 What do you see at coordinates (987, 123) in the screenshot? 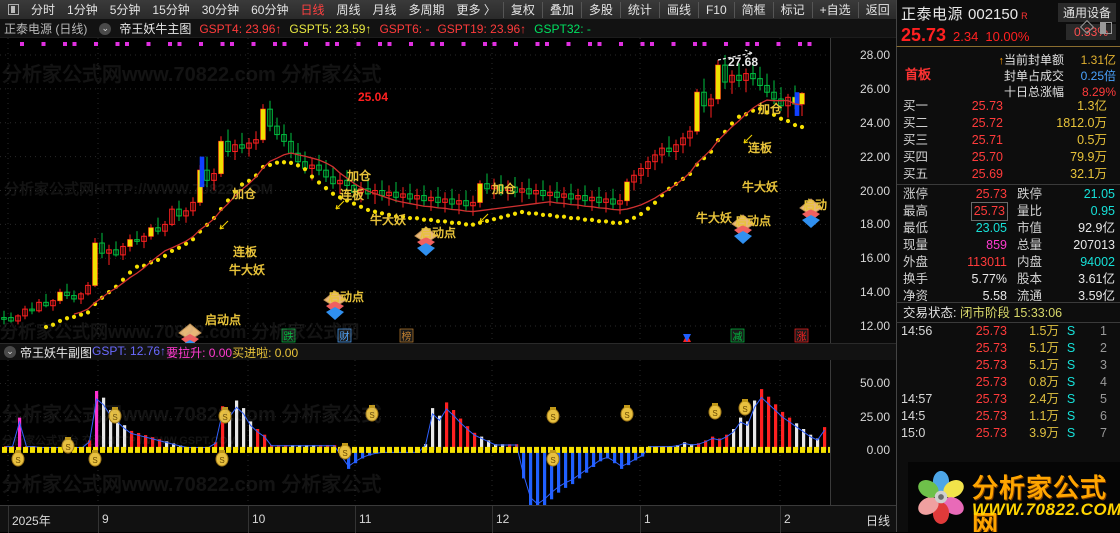
I see `bid-price: 25.72` at bounding box center [987, 123].